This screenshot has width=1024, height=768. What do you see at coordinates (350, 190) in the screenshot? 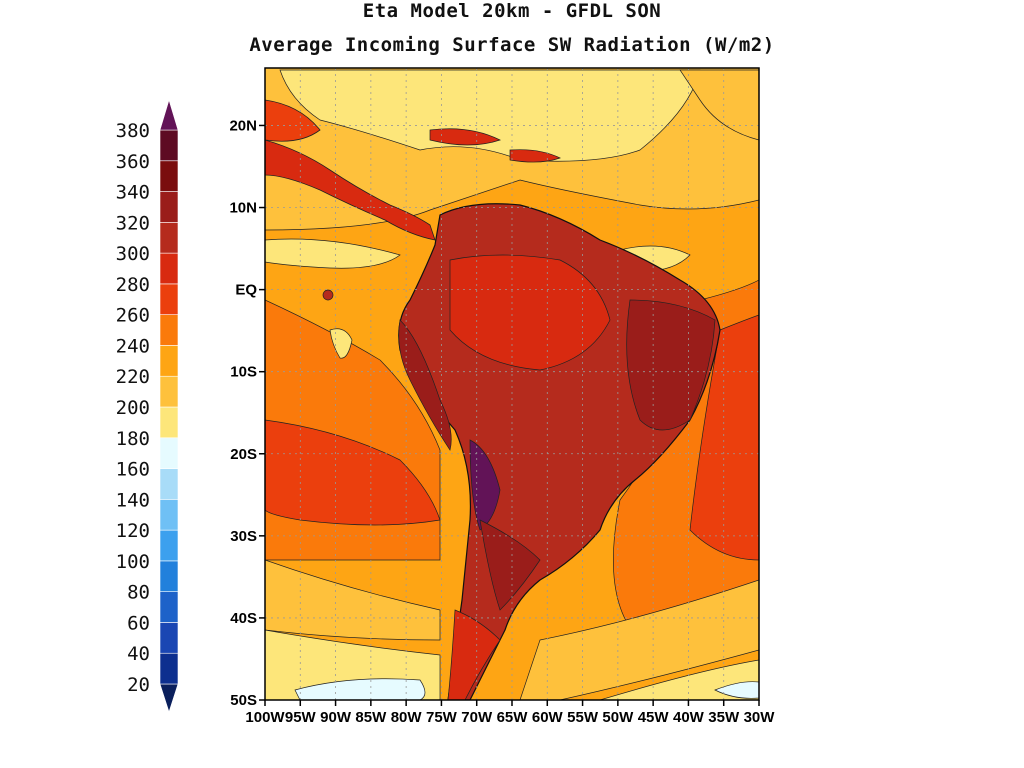
I see `central-america` at bounding box center [350, 190].